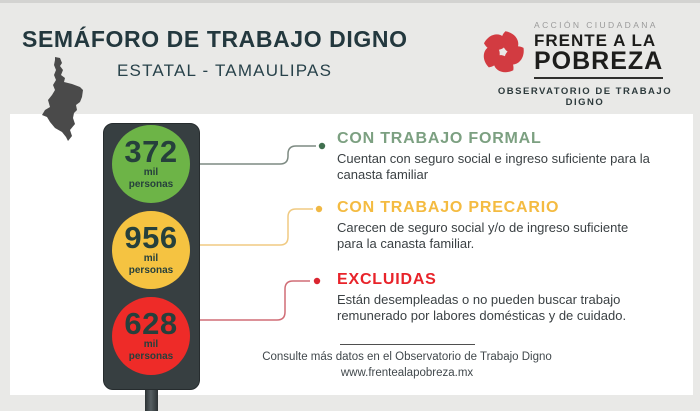 This screenshot has height=411, width=700. I want to click on logo-observatory-label: OBSERVATORIO DE TRABAJO DIGNO, so click(585, 97).